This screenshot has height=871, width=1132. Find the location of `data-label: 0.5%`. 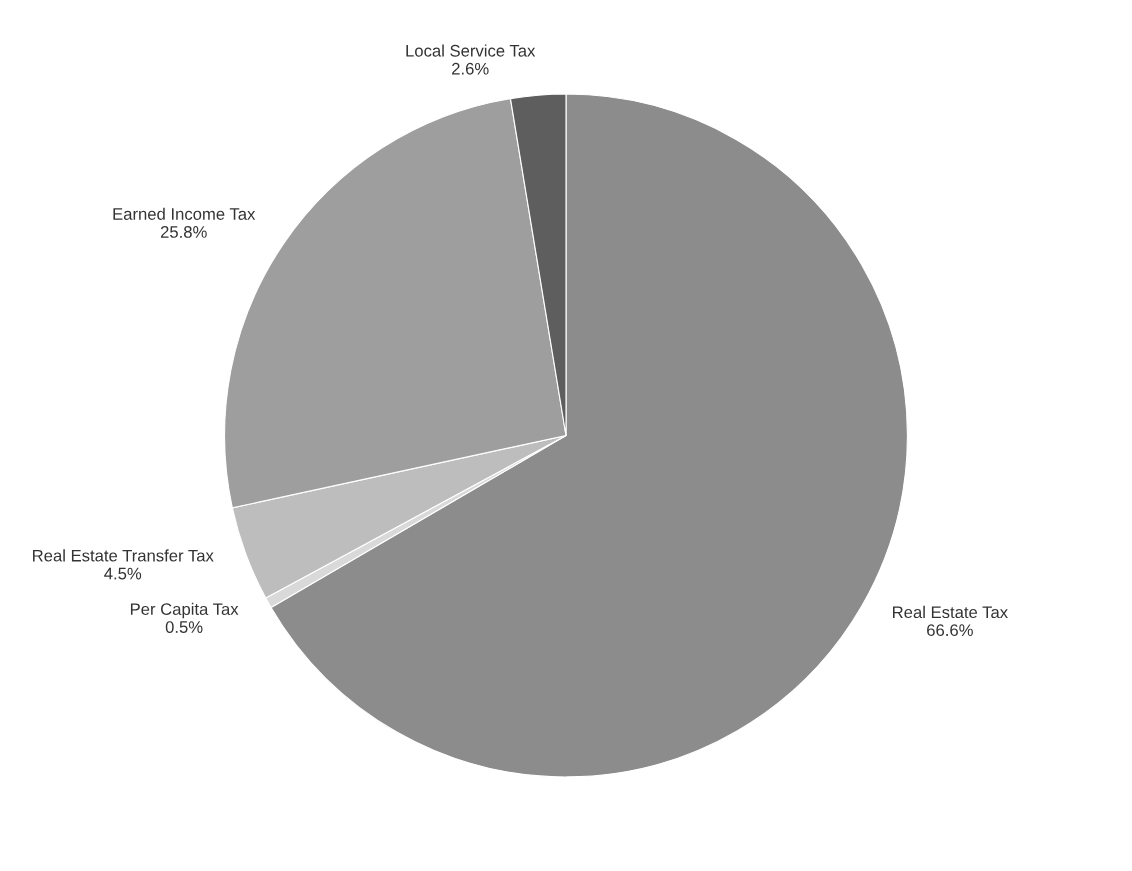

data-label: 0.5% is located at coordinates (184, 627).